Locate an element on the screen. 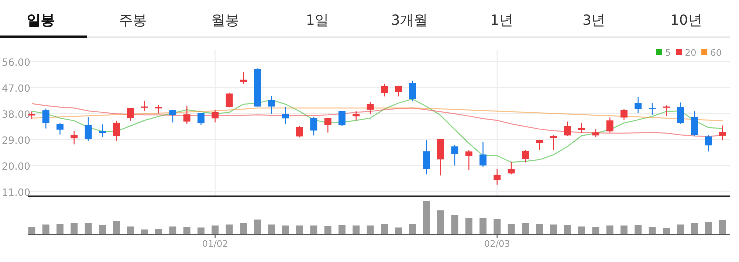 The width and height of the screenshot is (739, 262). text: 주봉 is located at coordinates (133, 21).